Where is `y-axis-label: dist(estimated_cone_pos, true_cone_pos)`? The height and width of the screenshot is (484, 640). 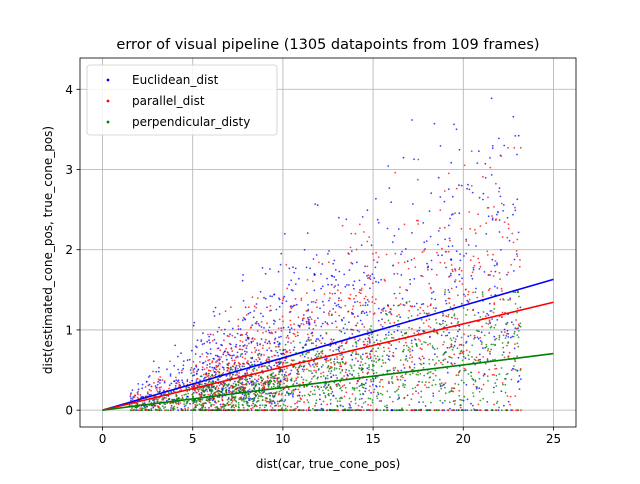
y-axis-label: dist(estimated_cone_pos, true_cone_pos) is located at coordinates (48, 250).